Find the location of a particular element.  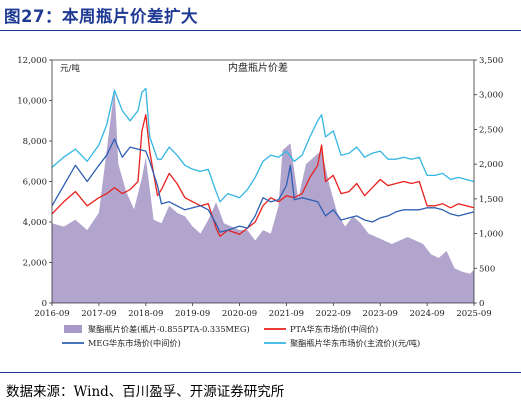

y-right-tick-label: 2,500 is located at coordinates (491, 130).